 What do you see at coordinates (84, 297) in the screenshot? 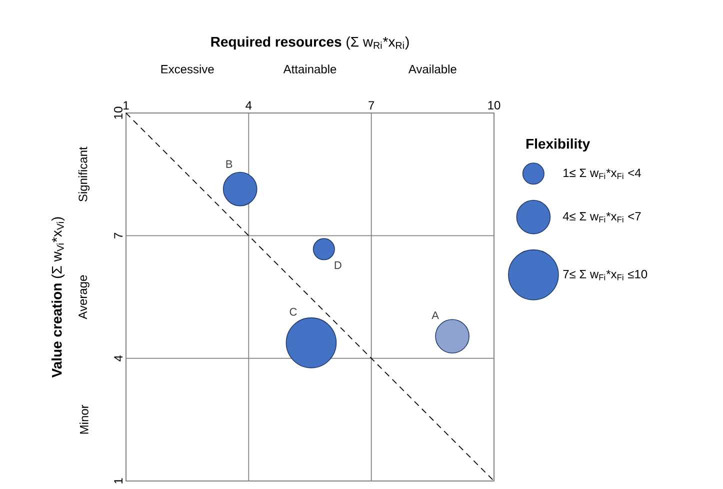
I see `text: Average` at bounding box center [84, 297].